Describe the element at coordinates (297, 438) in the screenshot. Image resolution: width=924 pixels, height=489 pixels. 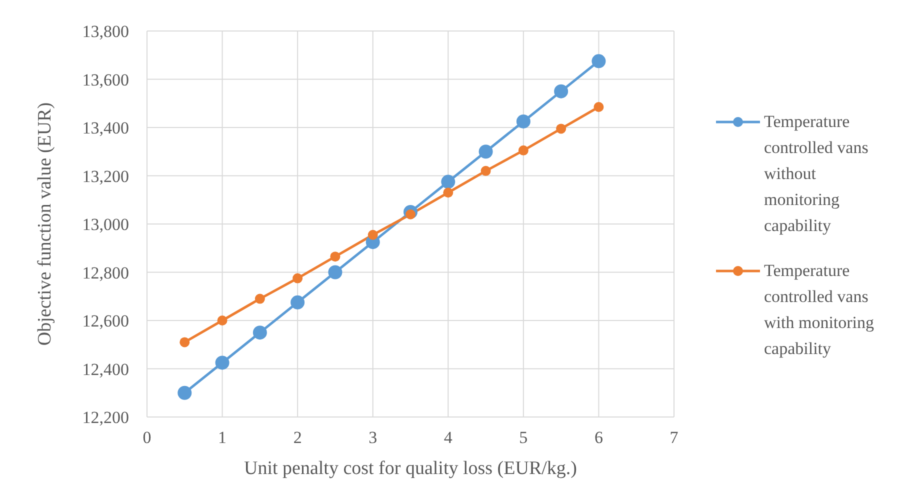
I see `x-tick-label: 2` at that location.